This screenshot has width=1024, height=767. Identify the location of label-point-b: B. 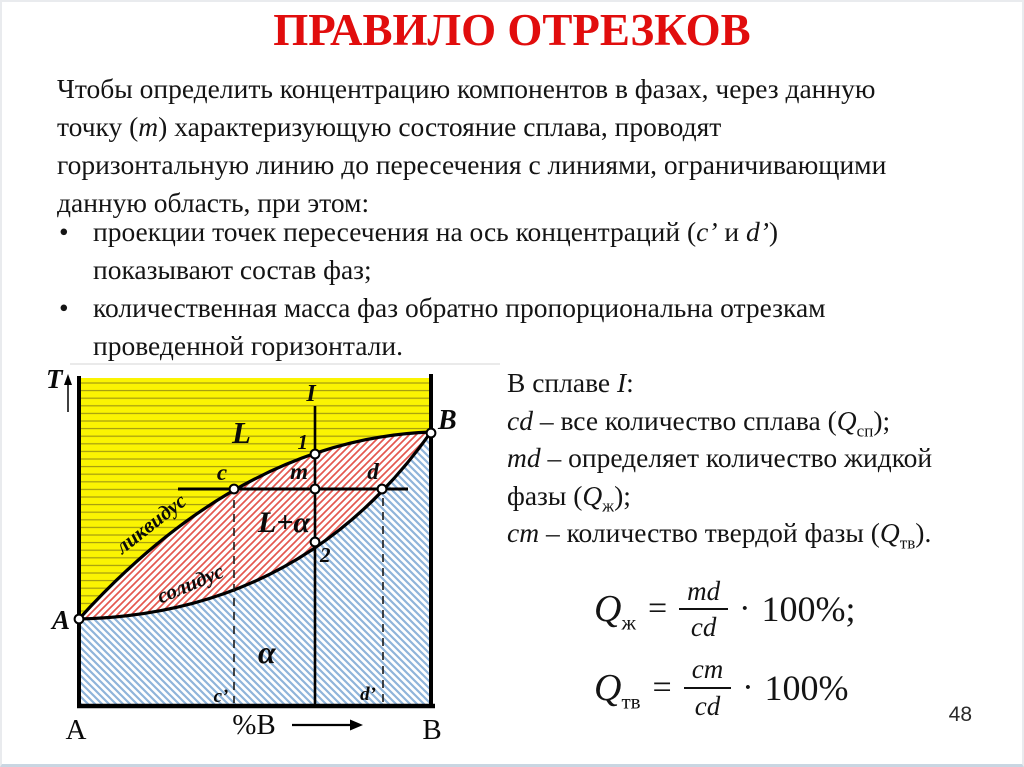
(447, 420).